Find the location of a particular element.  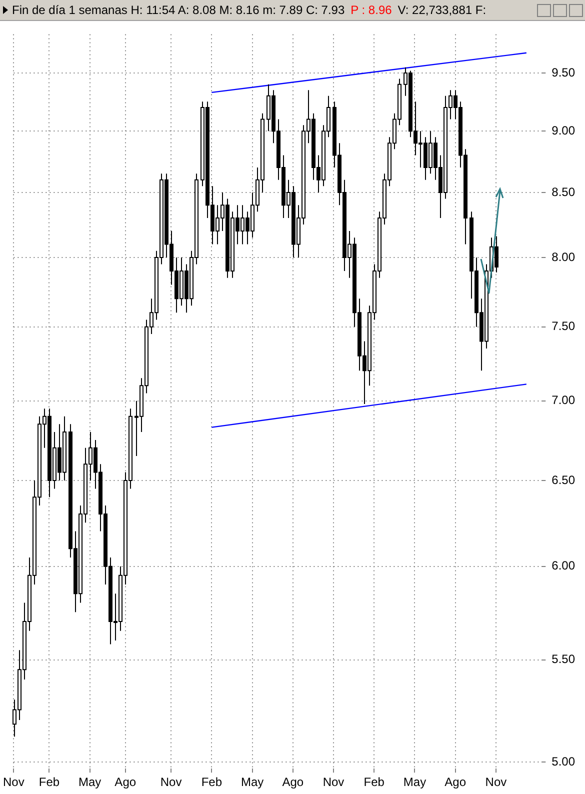

chart-title: Fin de día 1 semanas H: 11:54 A: 8.08 M: 8.16 m: 7.89 C: 7.93 is located at coordinates (178, 10).